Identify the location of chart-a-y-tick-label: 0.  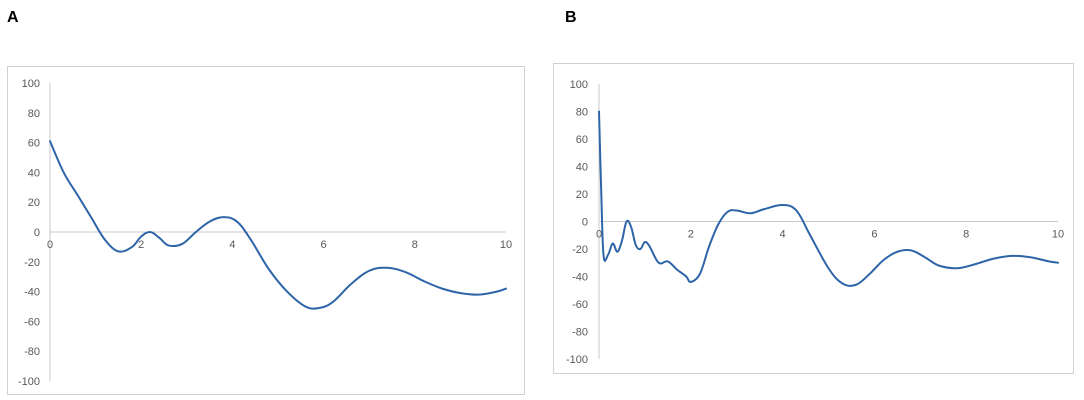
(37, 233).